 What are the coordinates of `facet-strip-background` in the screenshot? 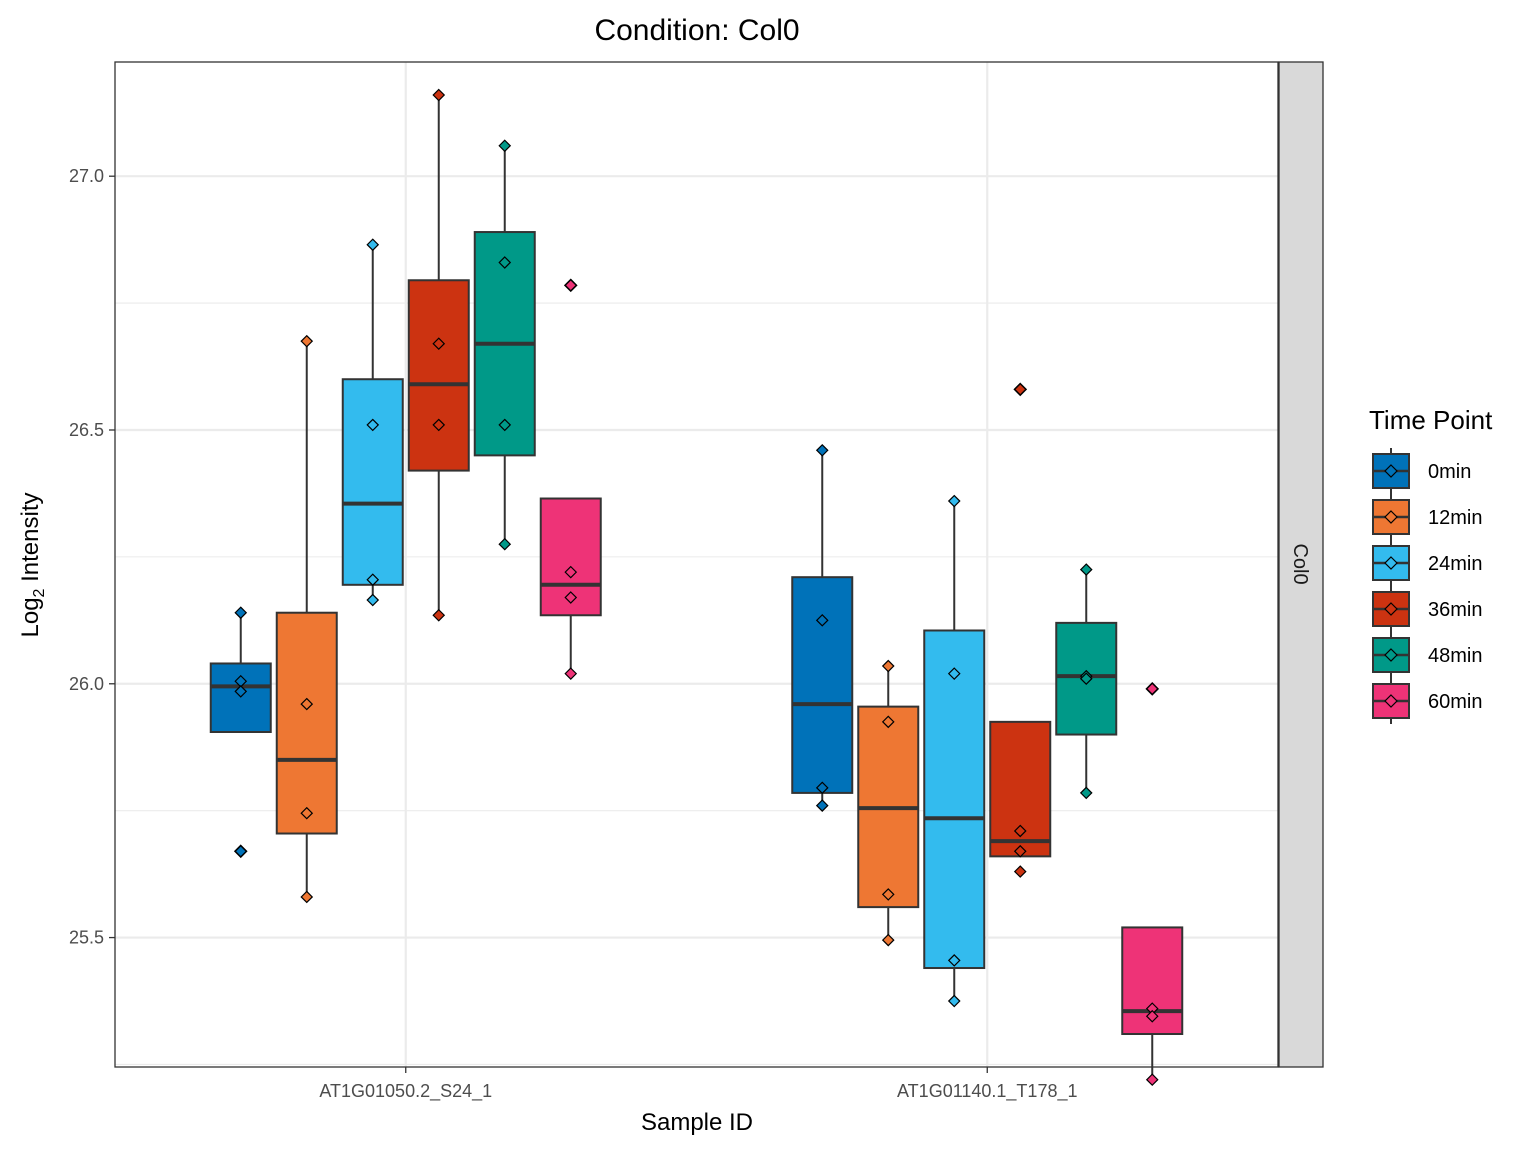 It's located at (1301, 564).